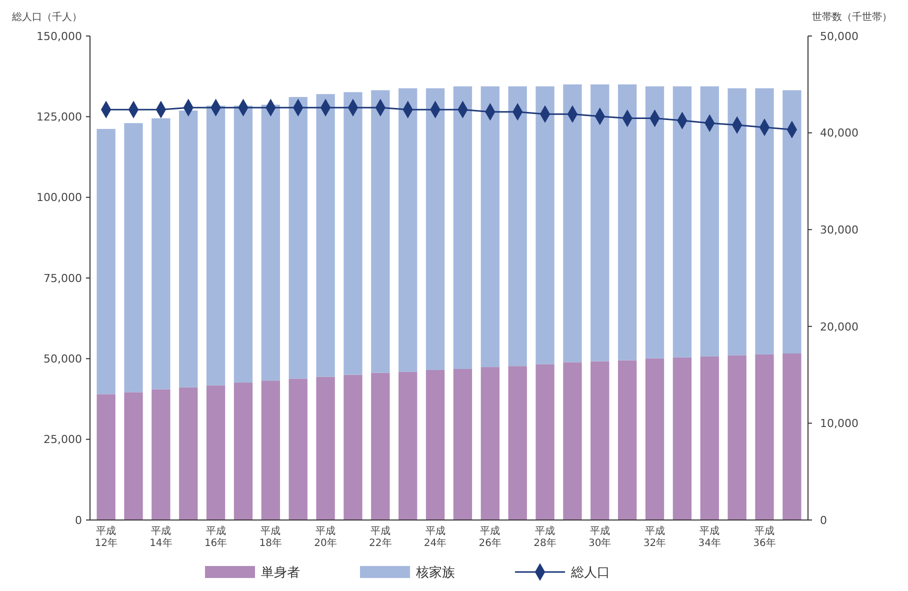 Image resolution: width=908 pixels, height=591 pixels. What do you see at coordinates (325, 537) in the screenshot?
I see `x-tick-label: 平成 20年` at bounding box center [325, 537].